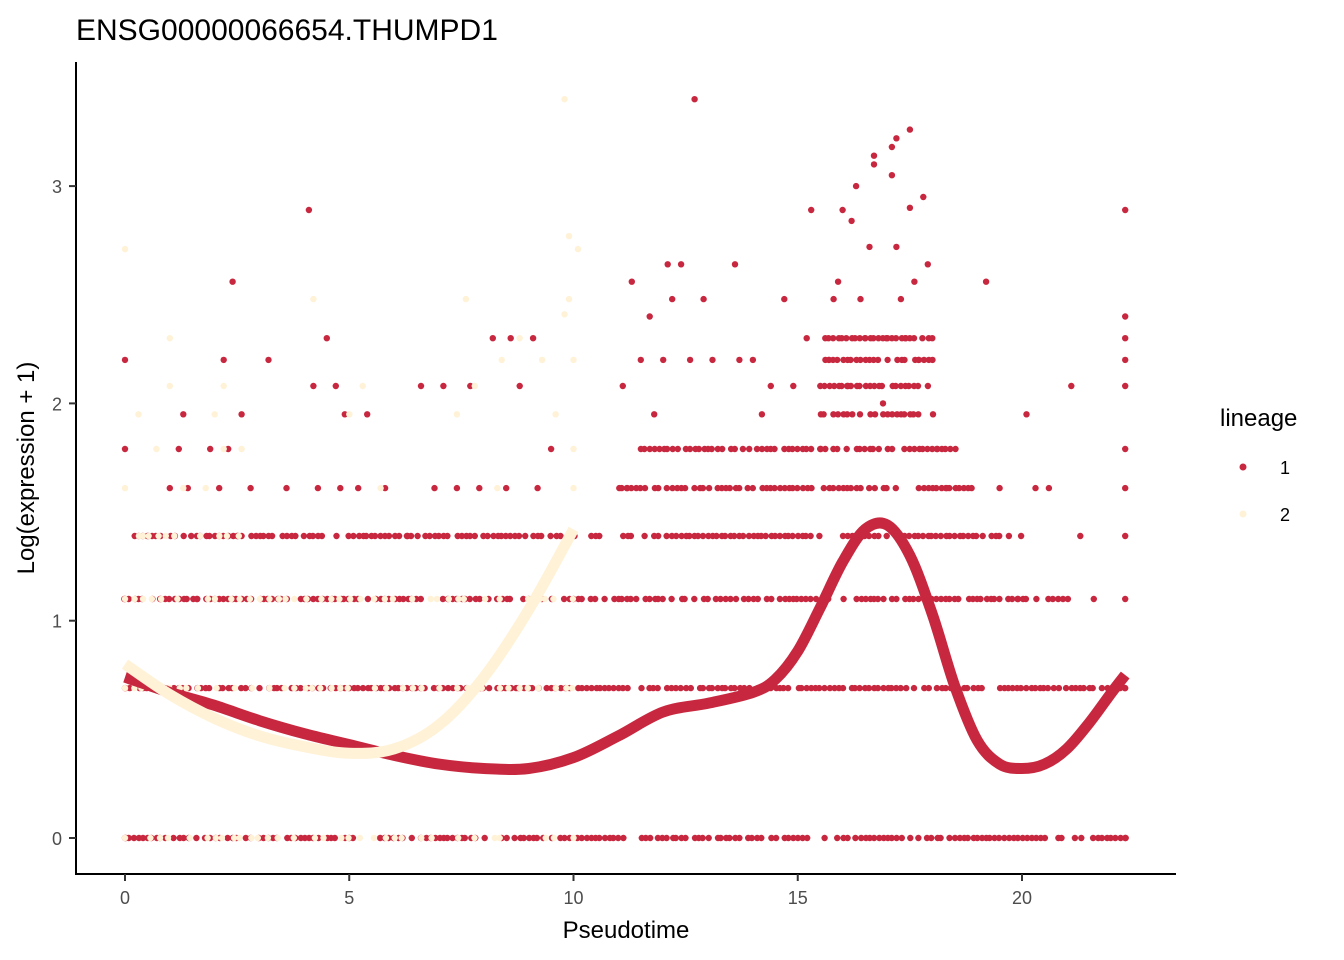 The height and width of the screenshot is (960, 1344). Describe the element at coordinates (573, 898) in the screenshot. I see `x-tick-label: 10` at that location.